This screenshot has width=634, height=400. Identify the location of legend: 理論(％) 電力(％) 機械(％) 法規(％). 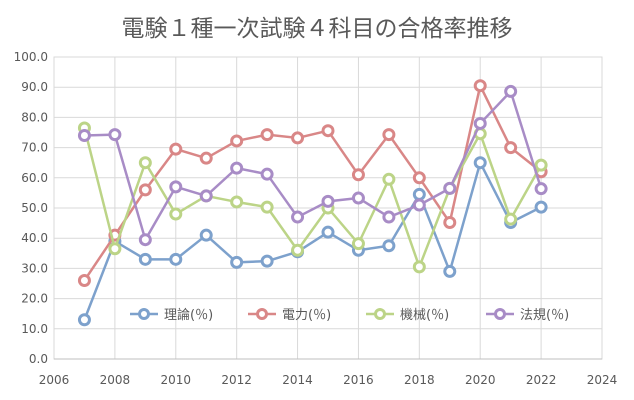
(349, 315).